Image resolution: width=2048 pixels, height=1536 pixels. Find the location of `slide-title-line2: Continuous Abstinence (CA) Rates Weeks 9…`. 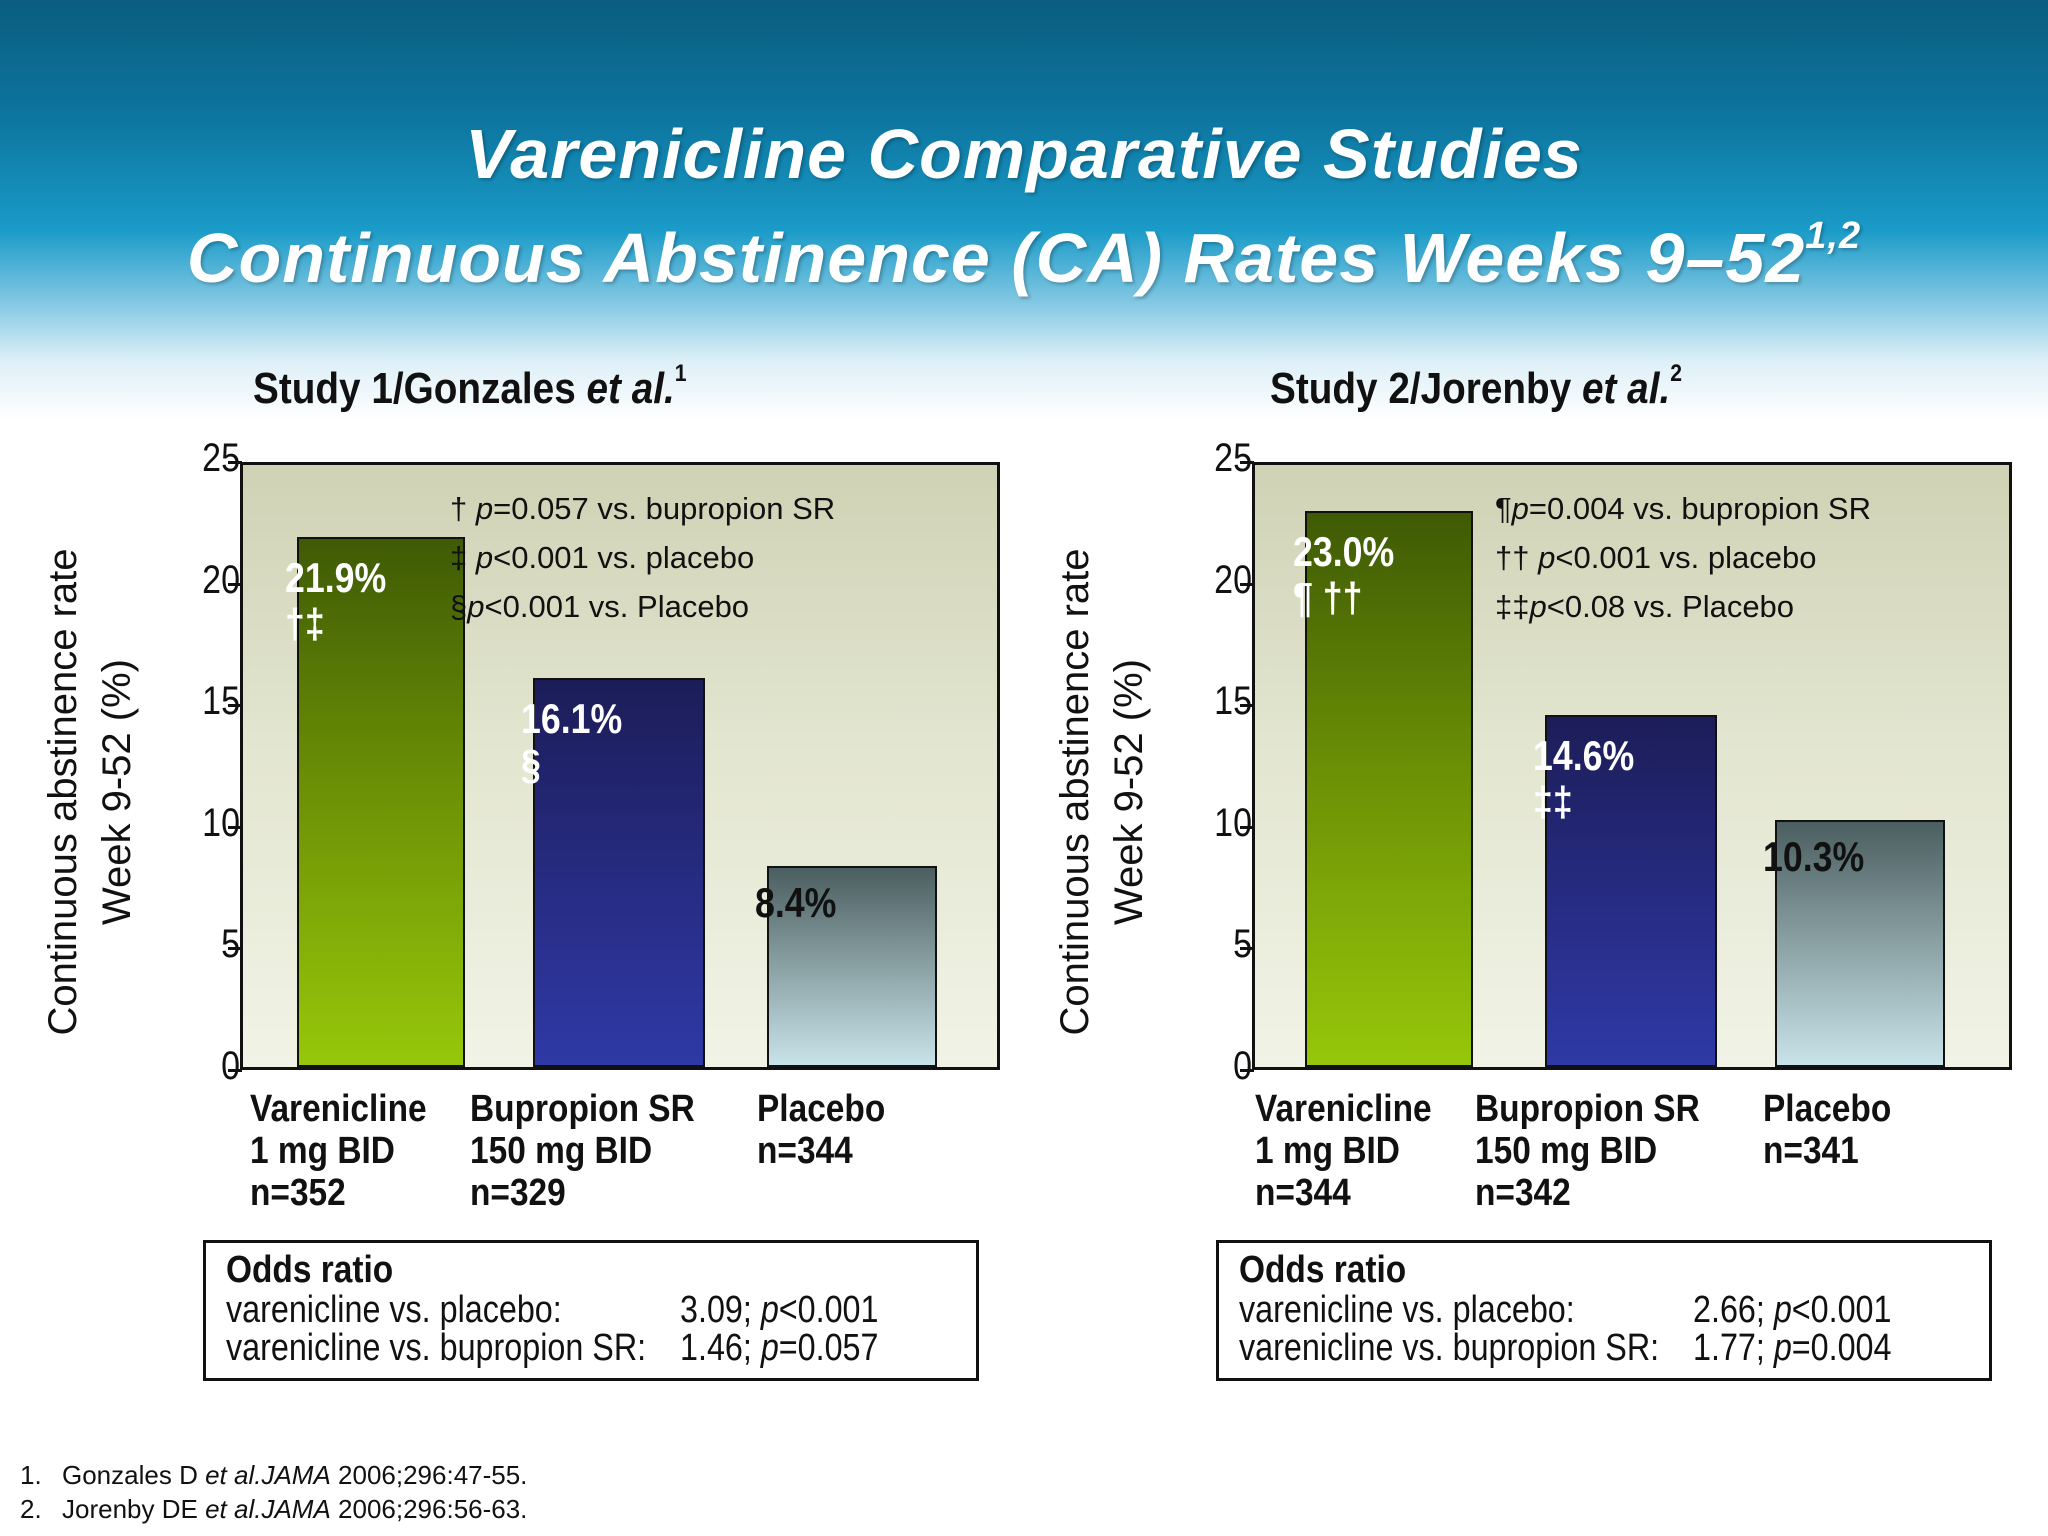

slide-title-line2: Continuous Abstinence (CA) Rates Weeks 9… is located at coordinates (1024, 256).